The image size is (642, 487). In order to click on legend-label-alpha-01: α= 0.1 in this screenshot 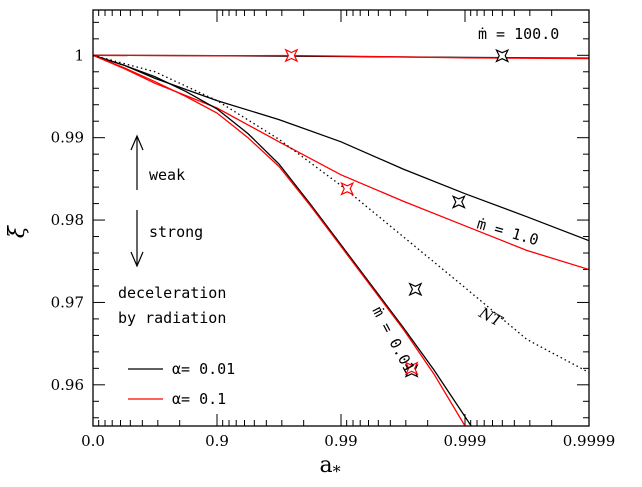, I will do `click(199, 399)`.